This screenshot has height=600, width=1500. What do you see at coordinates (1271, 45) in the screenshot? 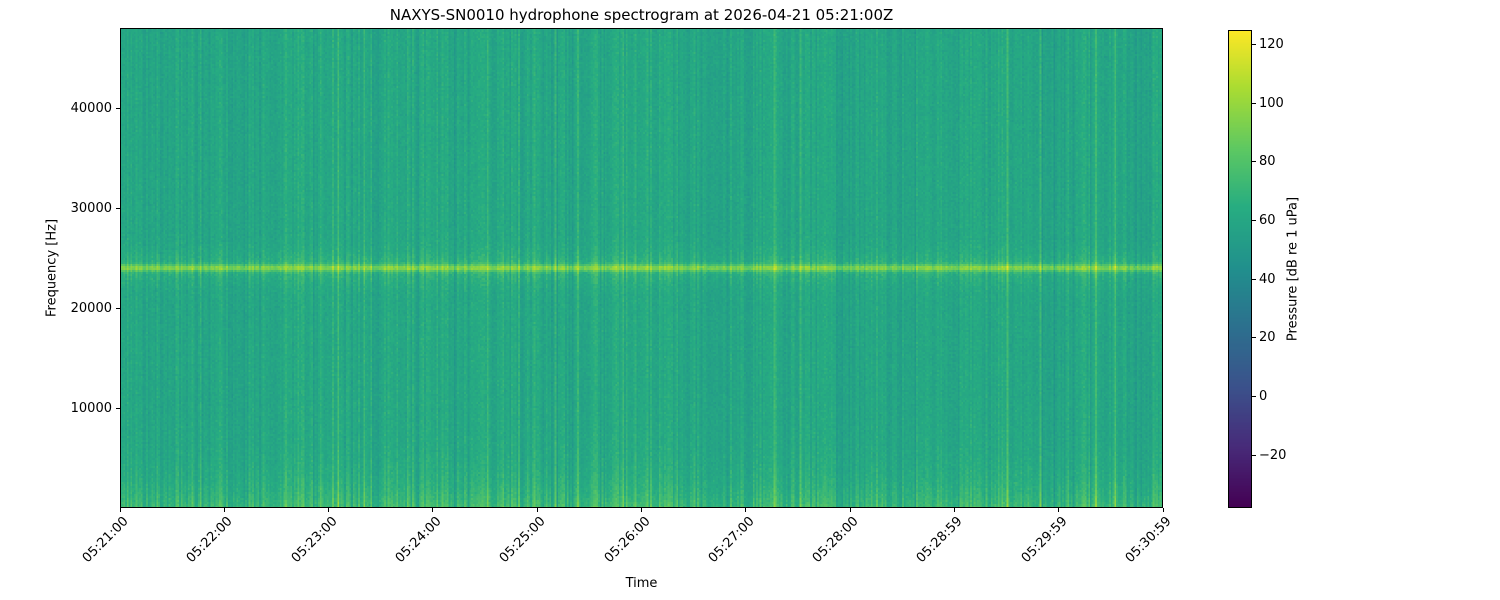
I see `colorbar-tick-label: 120` at bounding box center [1271, 45].